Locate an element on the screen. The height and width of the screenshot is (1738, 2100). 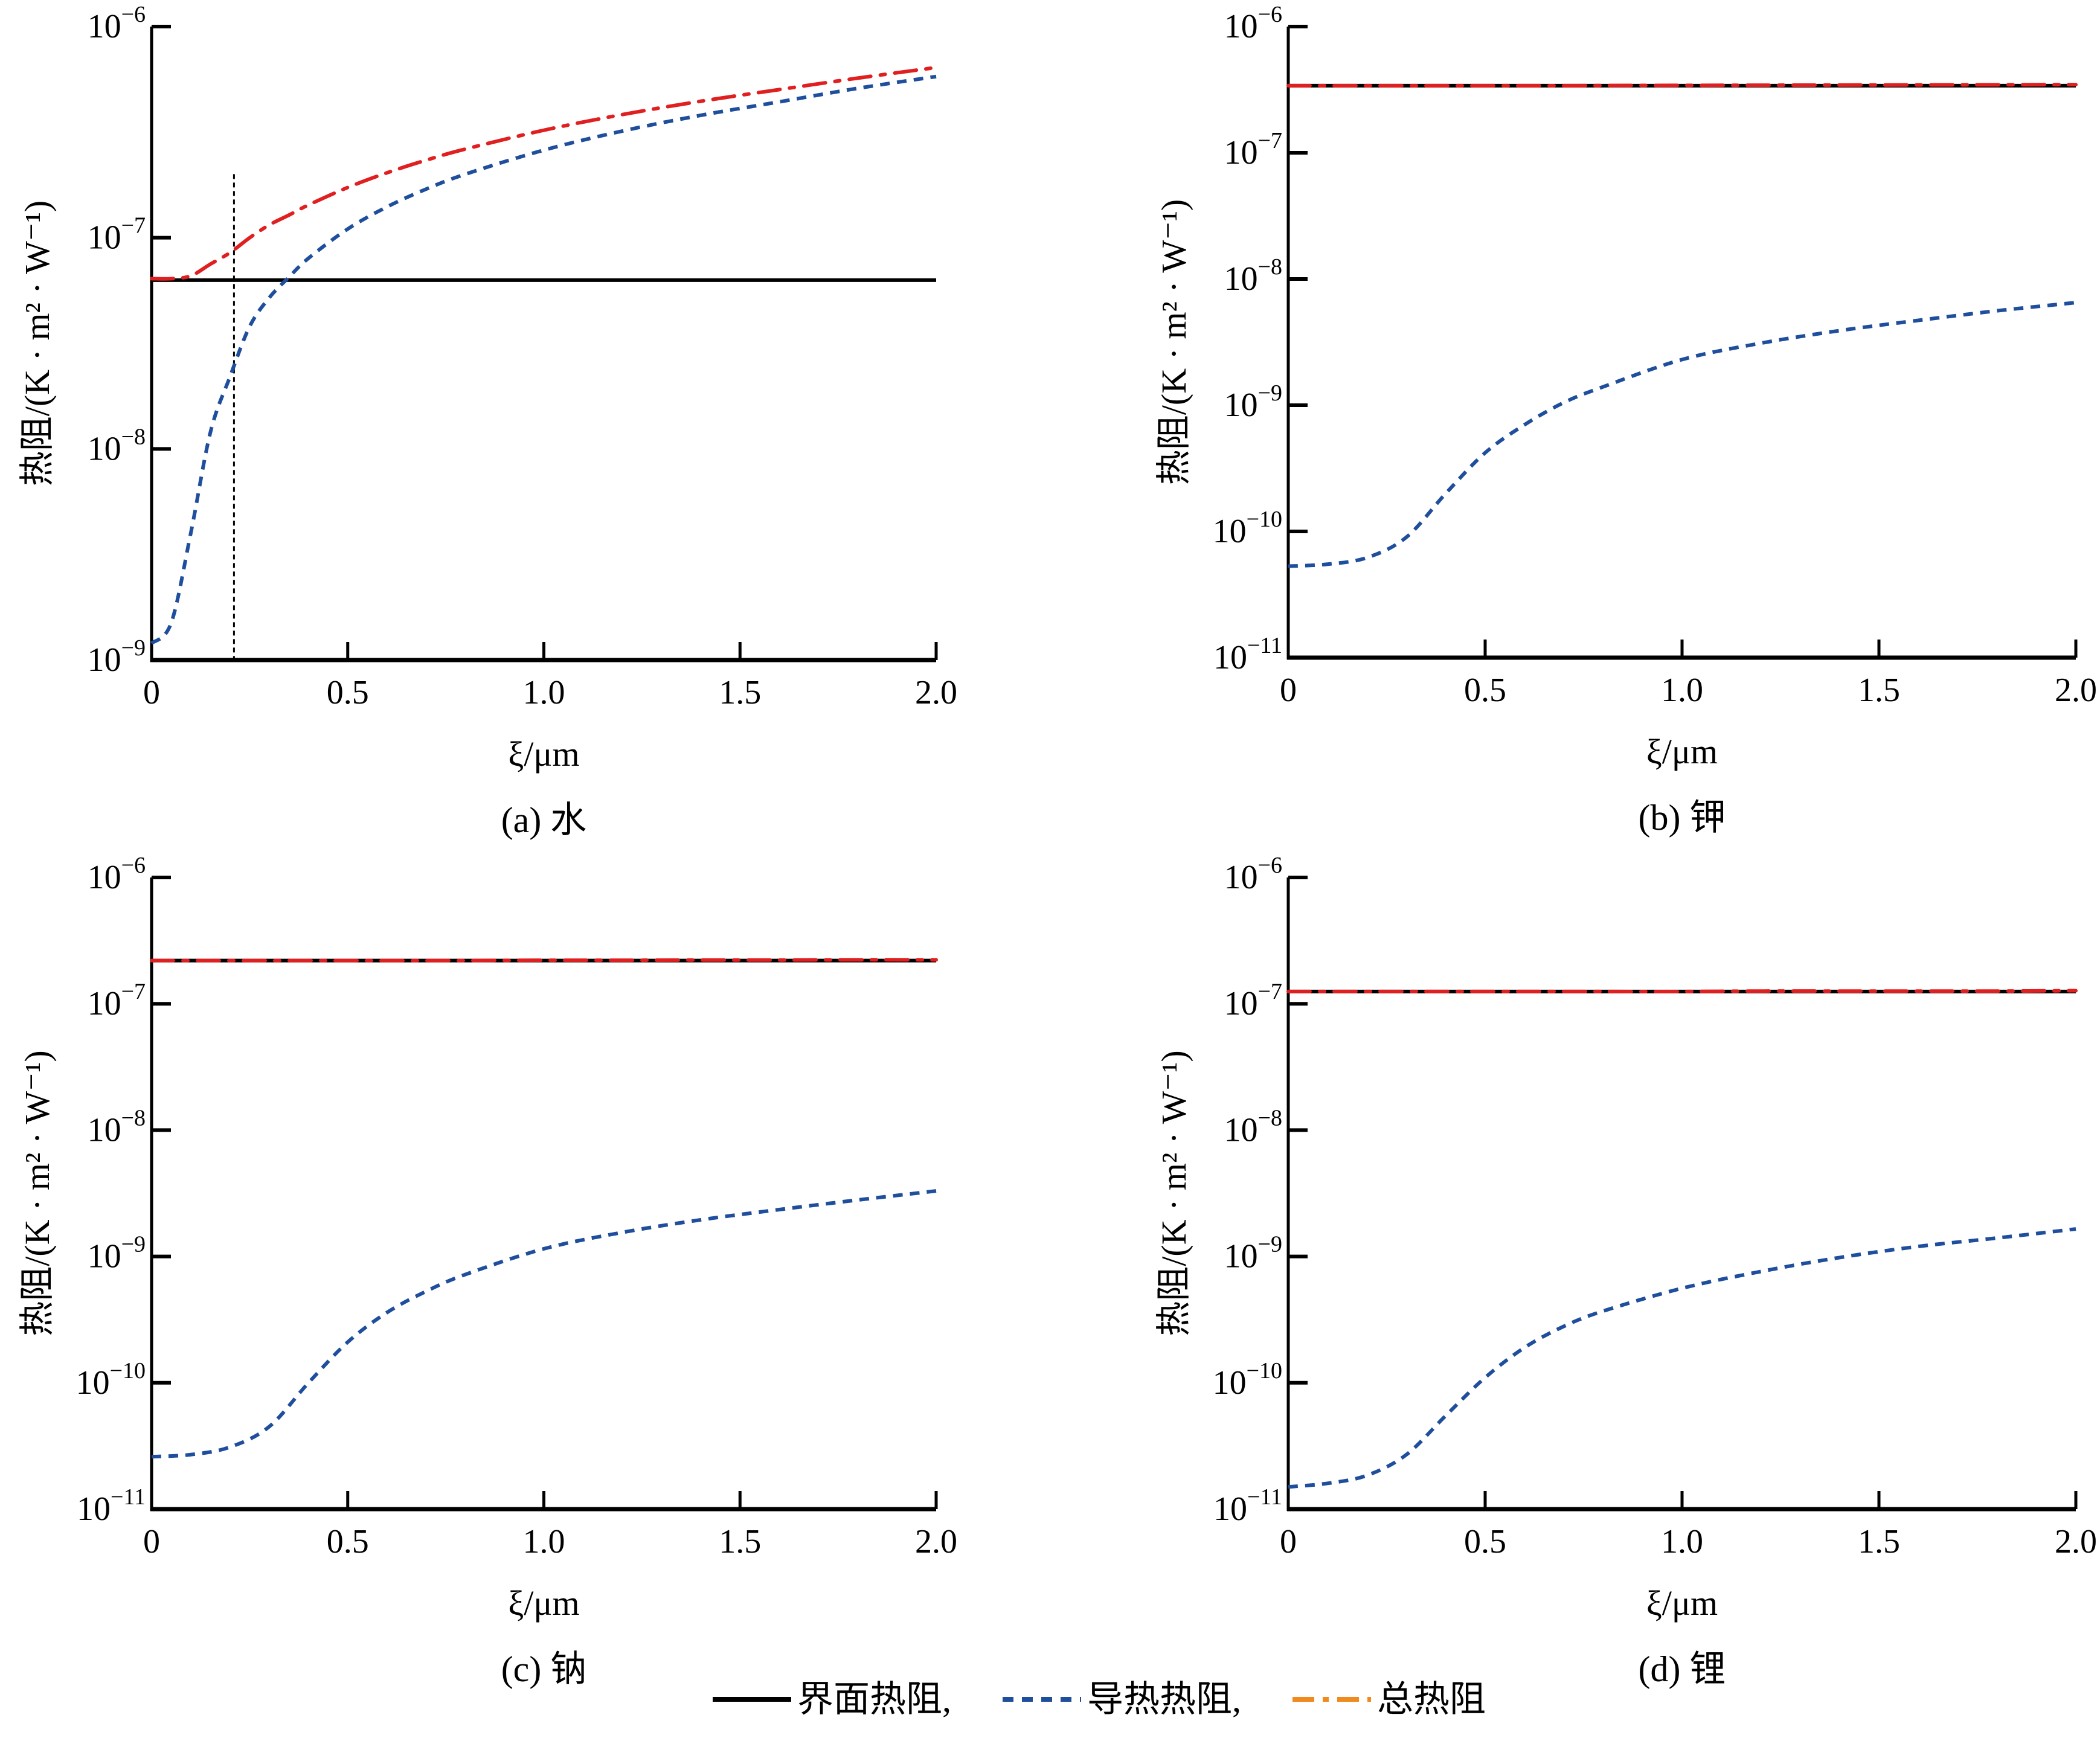
legend-item: 总热阻 is located at coordinates (1389, 1699).